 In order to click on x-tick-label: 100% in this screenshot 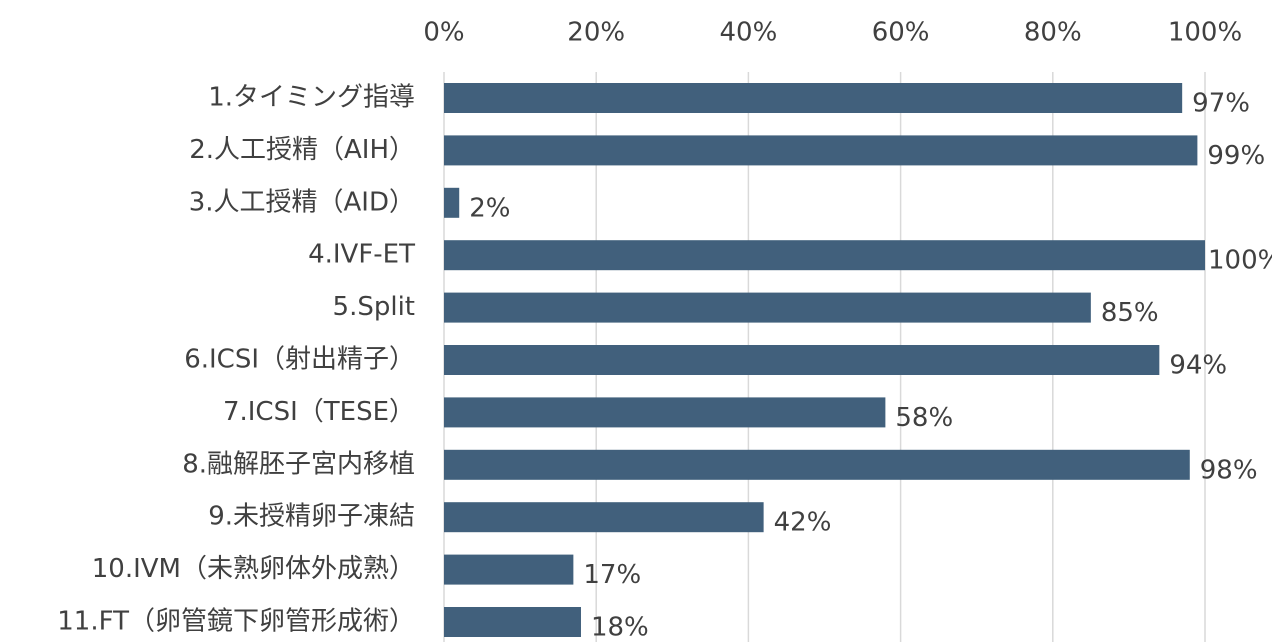, I will do `click(1205, 33)`.